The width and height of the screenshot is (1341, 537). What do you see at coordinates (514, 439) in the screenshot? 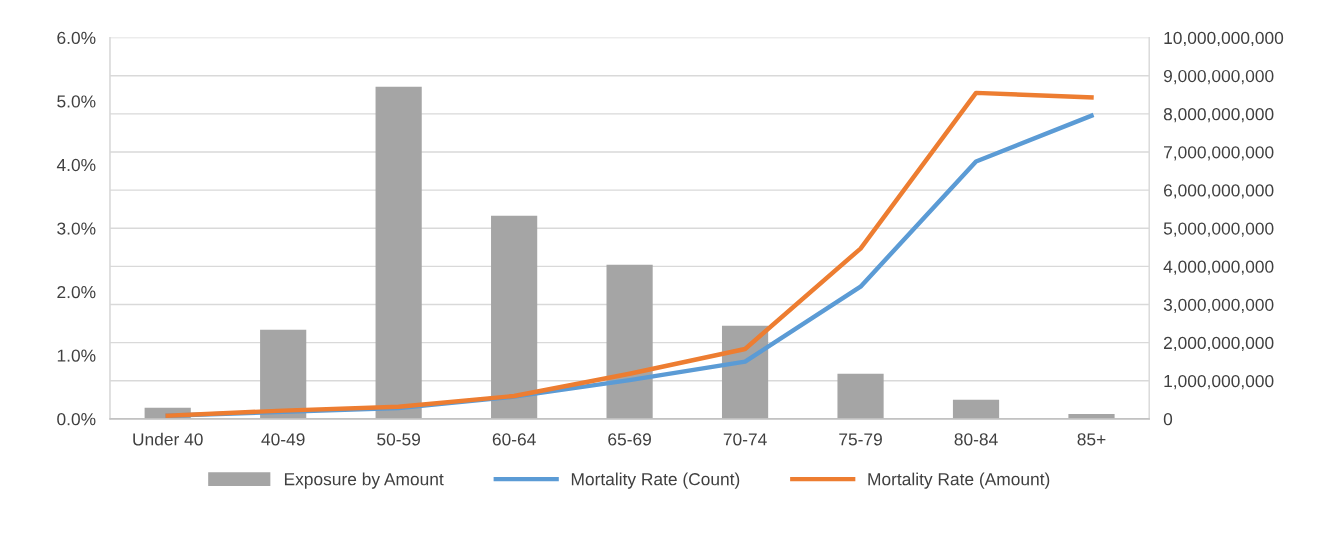
I see `x-tick-label: 60-64` at bounding box center [514, 439].